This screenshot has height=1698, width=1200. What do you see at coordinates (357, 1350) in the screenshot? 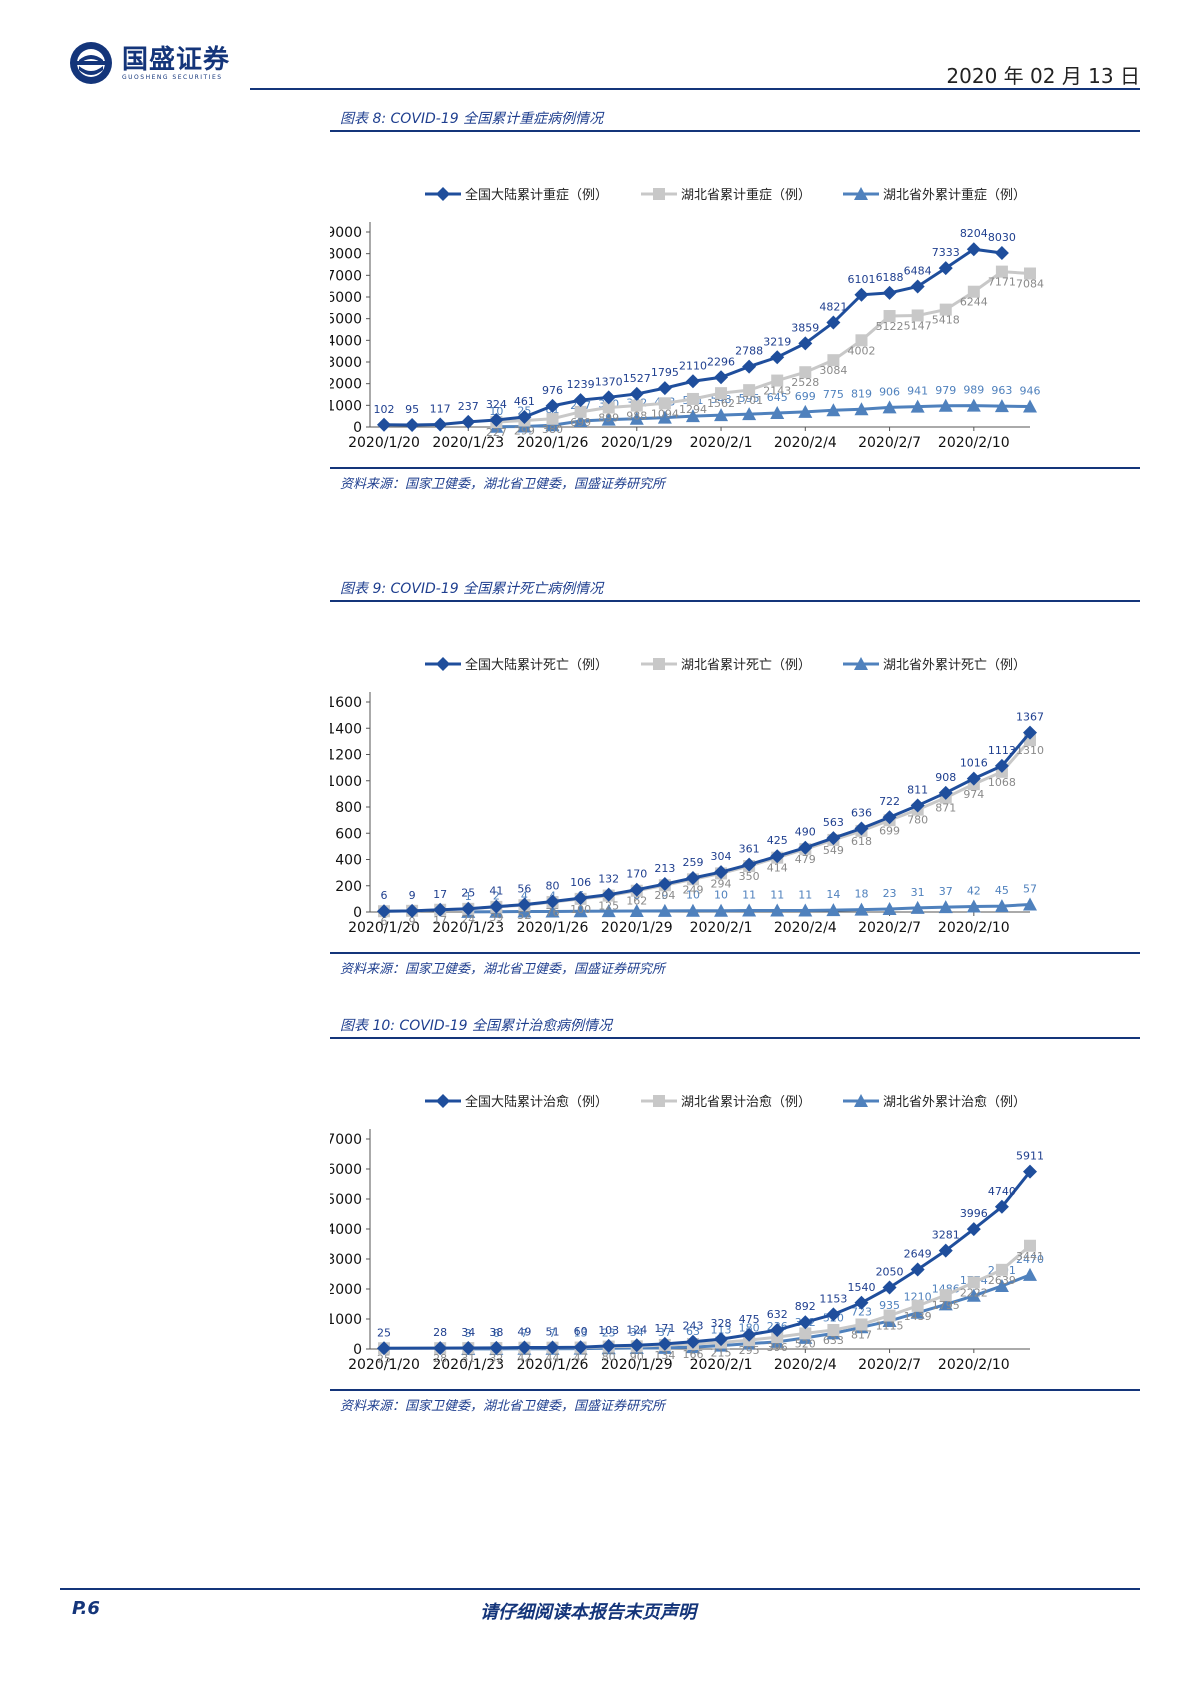
I see `y-tick-label: 0` at bounding box center [357, 1350].